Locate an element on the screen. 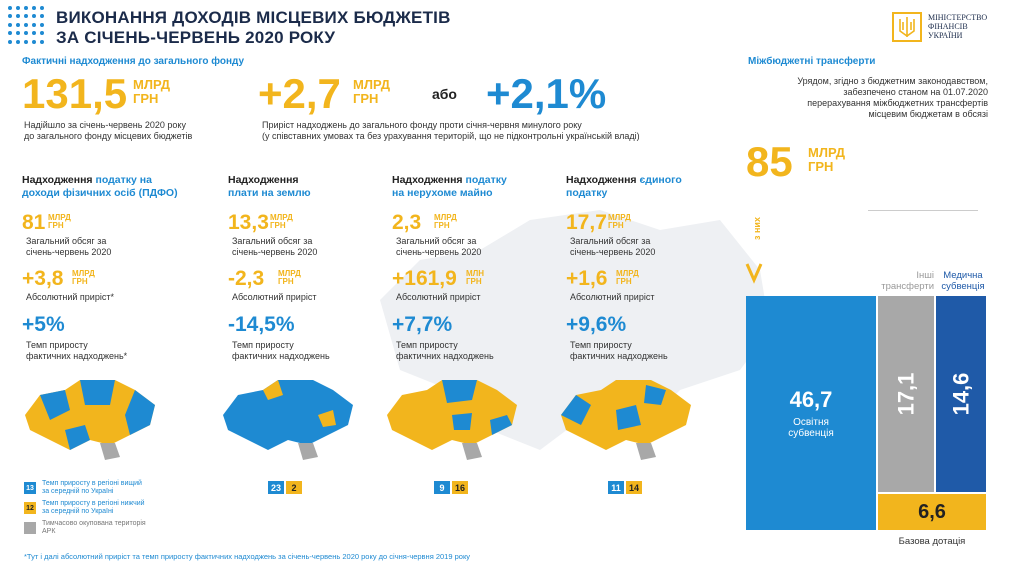 The height and width of the screenshot is (576, 1024). column-total: 2,3 is located at coordinates (407, 222).